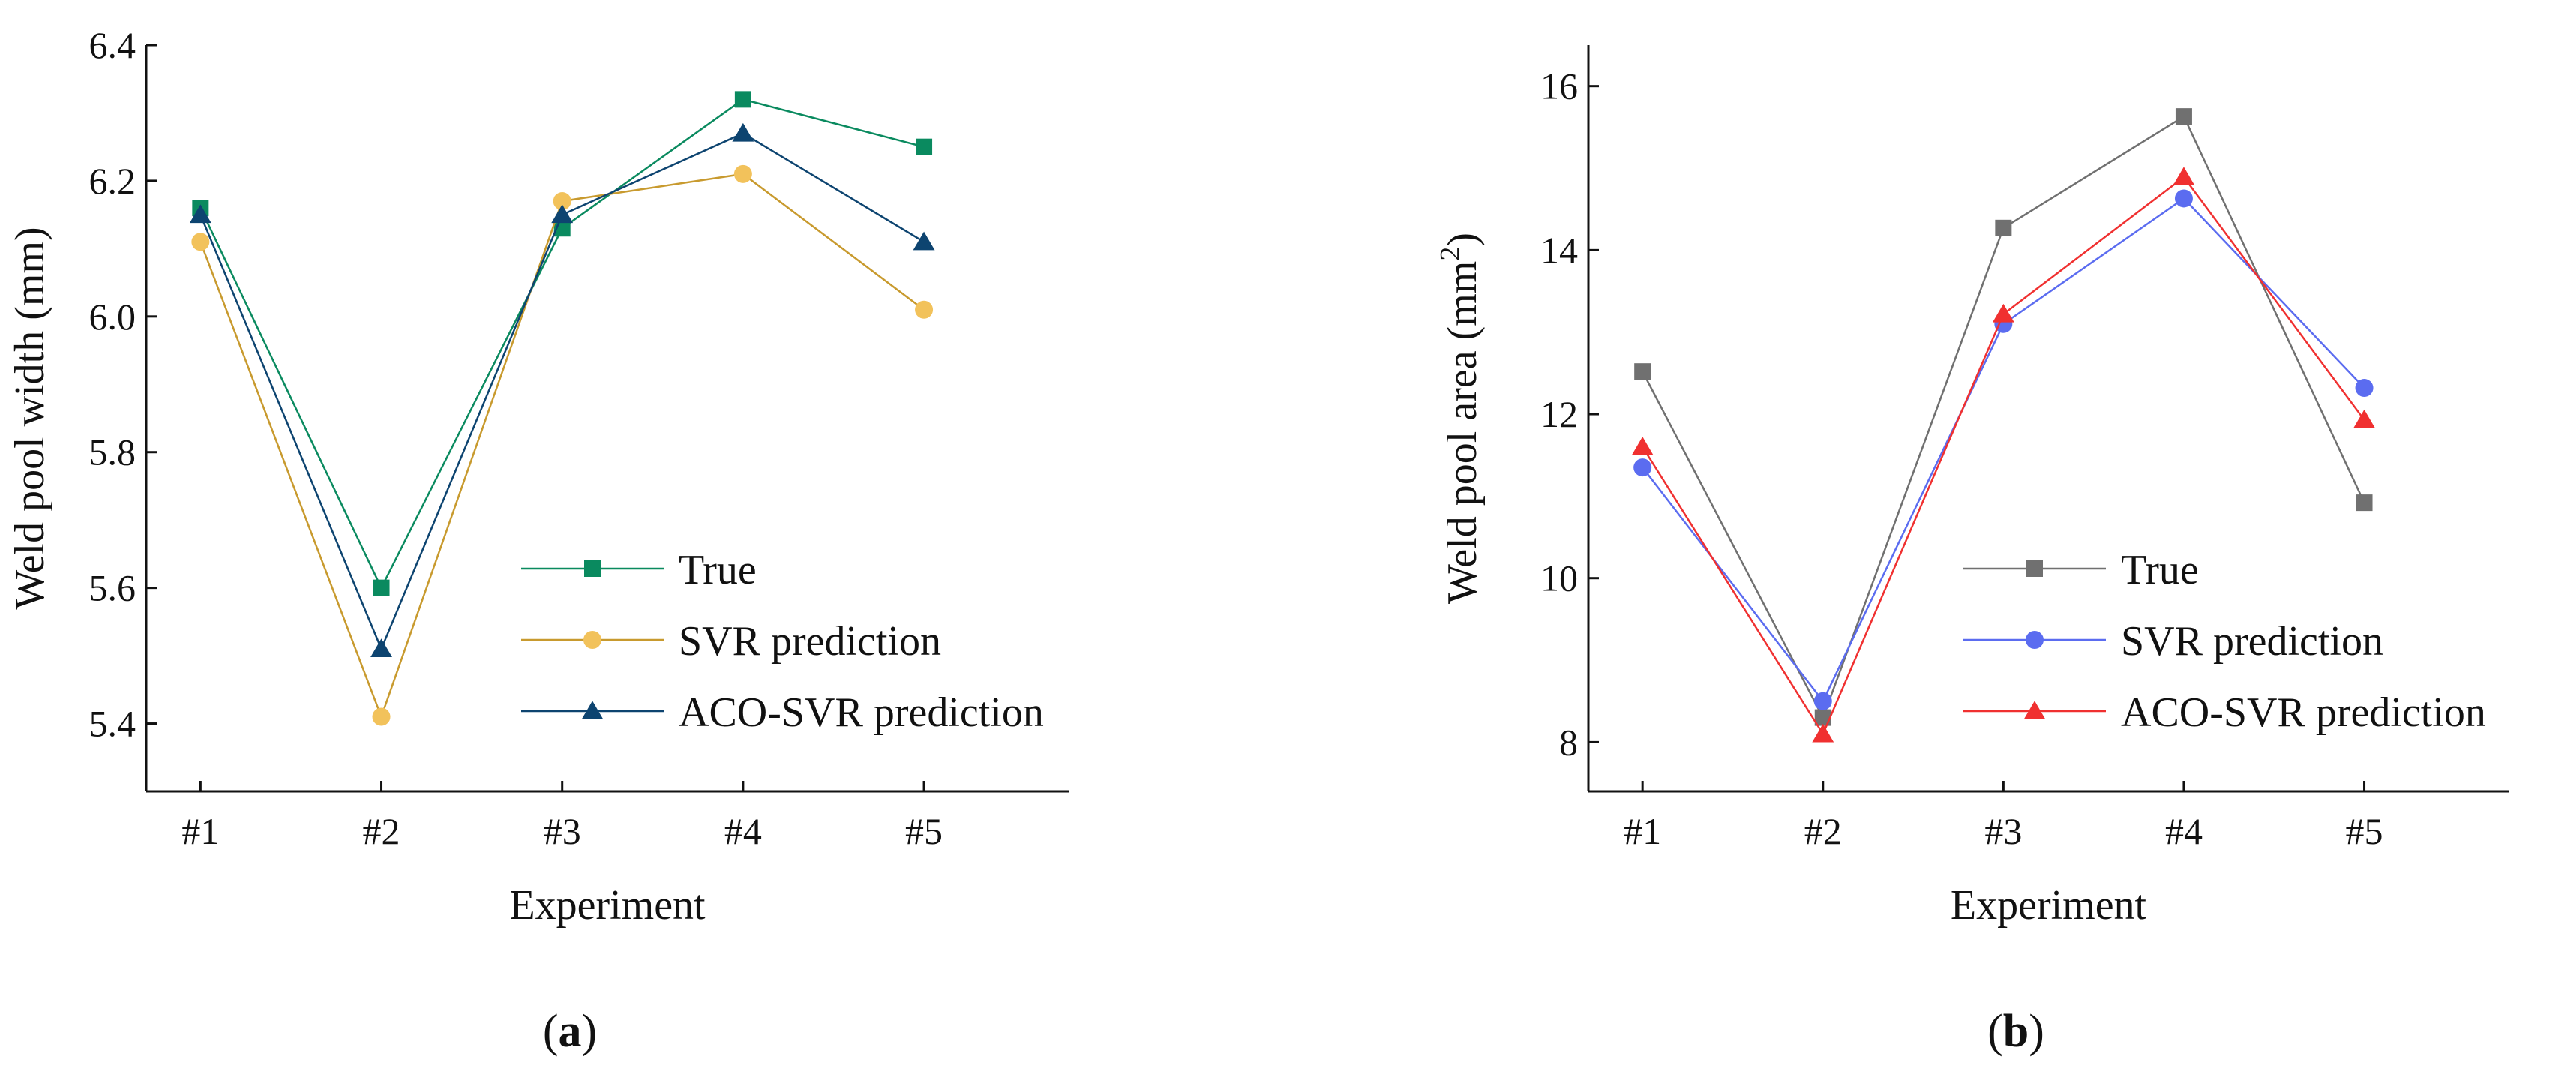  What do you see at coordinates (113, 317) in the screenshot?
I see `y-tick-label: 6.0` at bounding box center [113, 317].